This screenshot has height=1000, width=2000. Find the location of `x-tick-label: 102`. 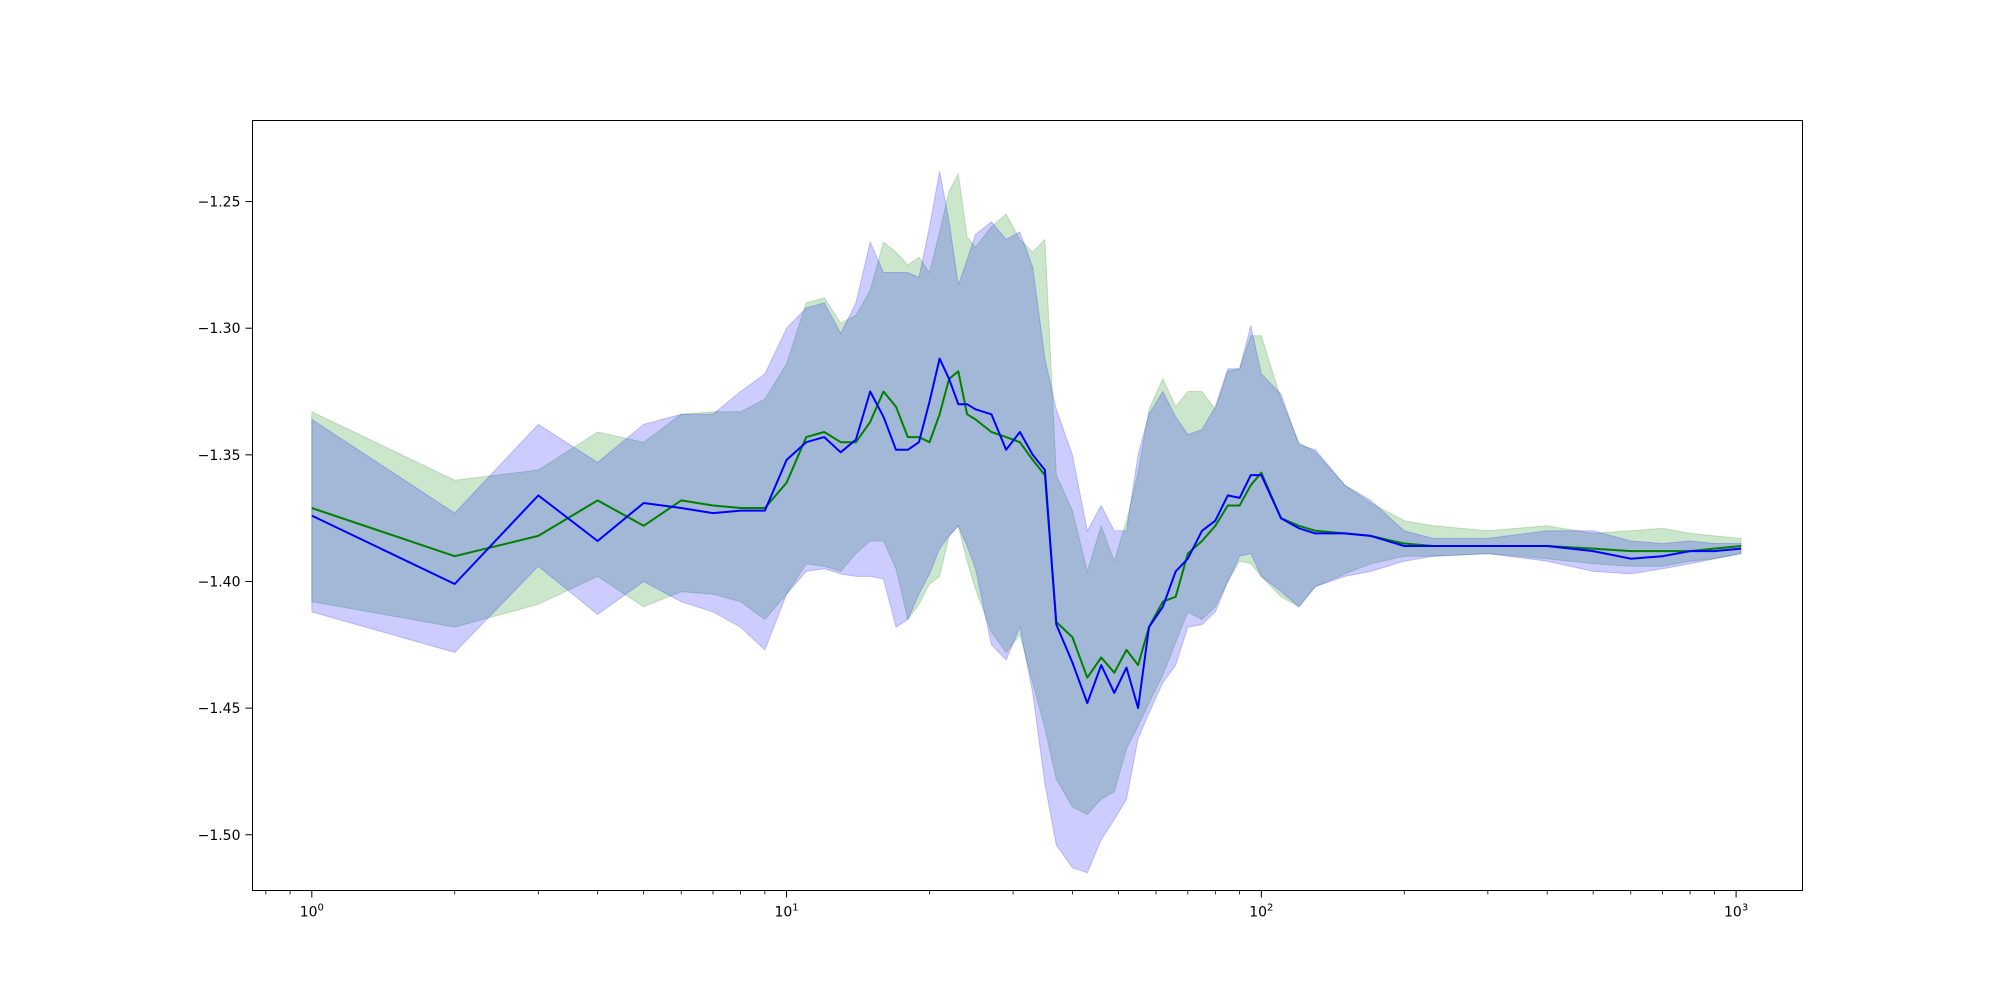

x-tick-label: 102 is located at coordinates (1261, 912).